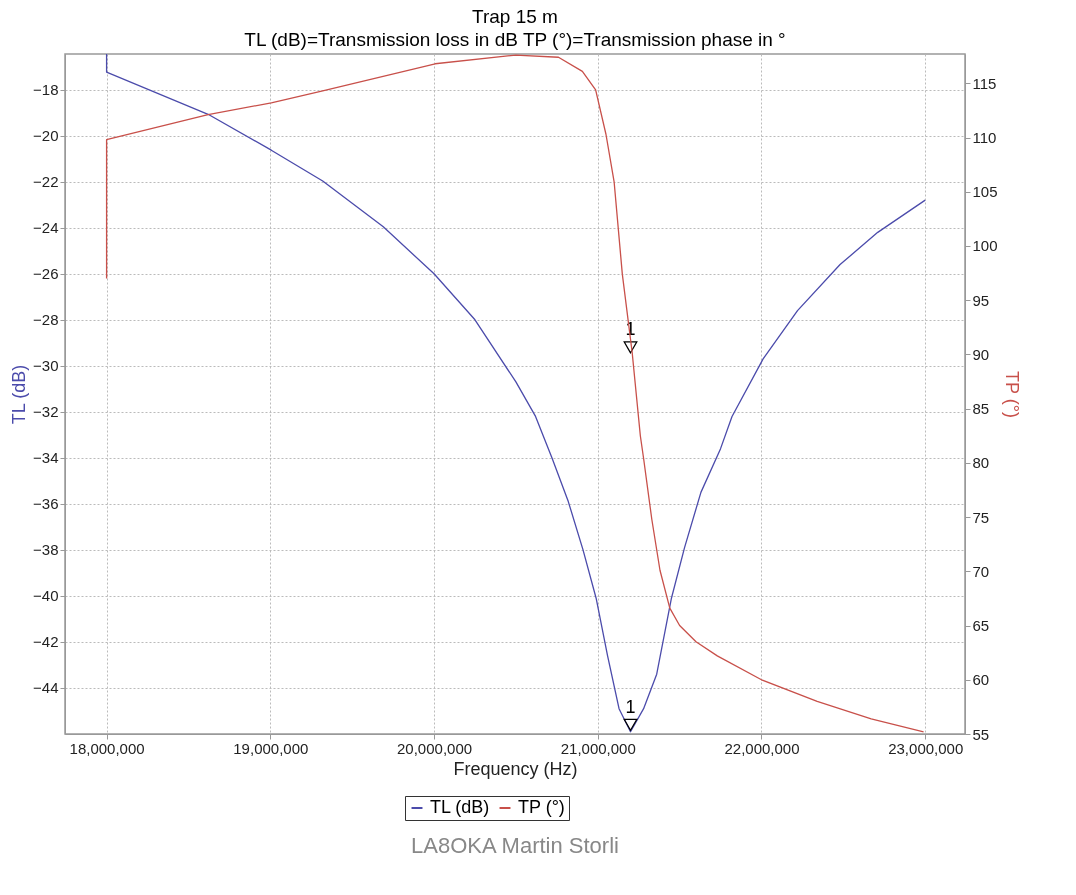 Image resolution: width=1076 pixels, height=895 pixels. What do you see at coordinates (598, 748) in the screenshot?
I see `x-tick-label: 21,000,000` at bounding box center [598, 748].